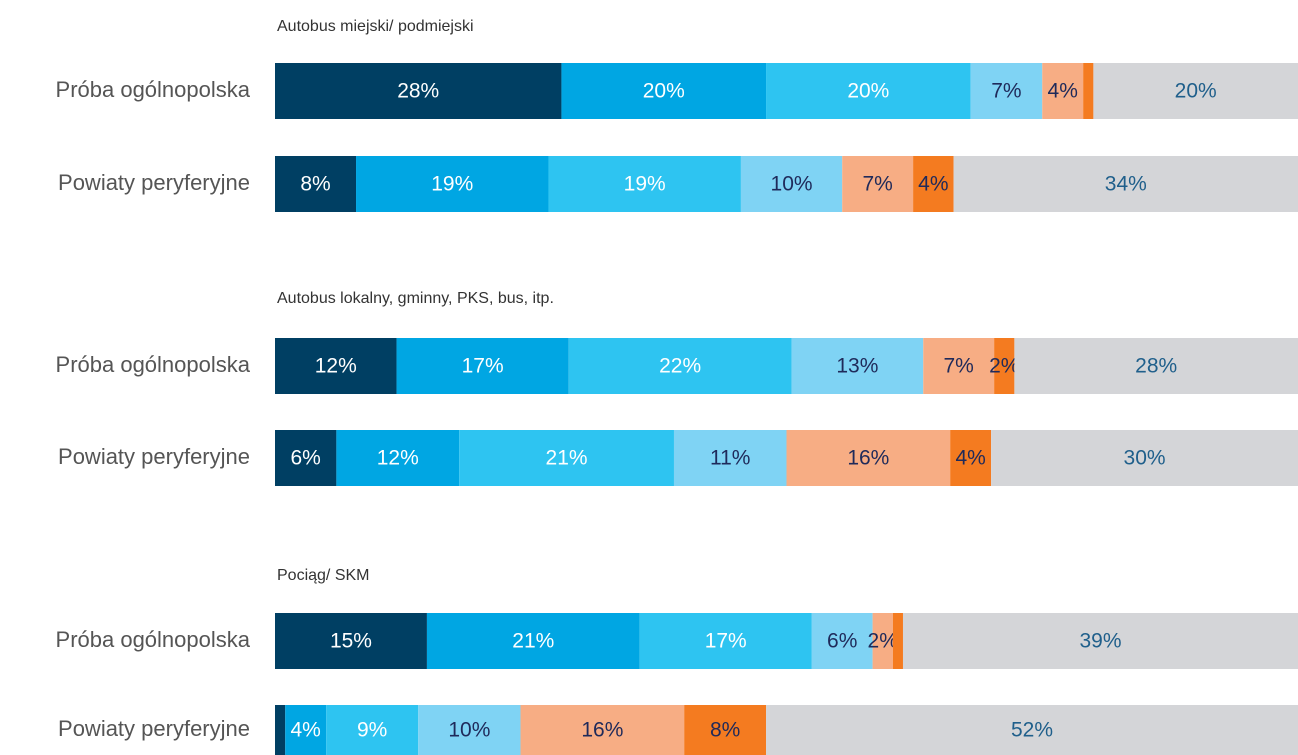 The image size is (1298, 755). I want to click on value-label: 34%, so click(1126, 184).